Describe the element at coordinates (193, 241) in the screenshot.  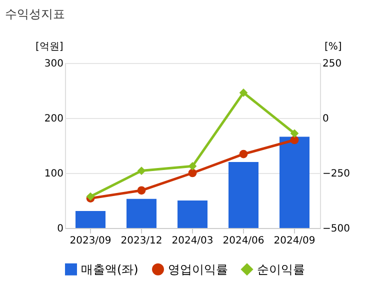
I see `x-tick-label: 2024/03` at that location.